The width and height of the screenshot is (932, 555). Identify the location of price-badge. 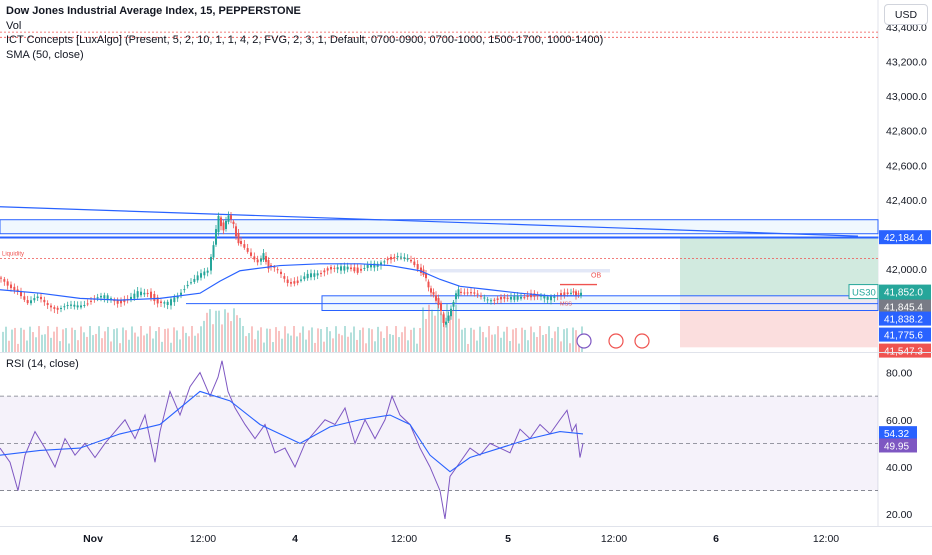
(905, 306).